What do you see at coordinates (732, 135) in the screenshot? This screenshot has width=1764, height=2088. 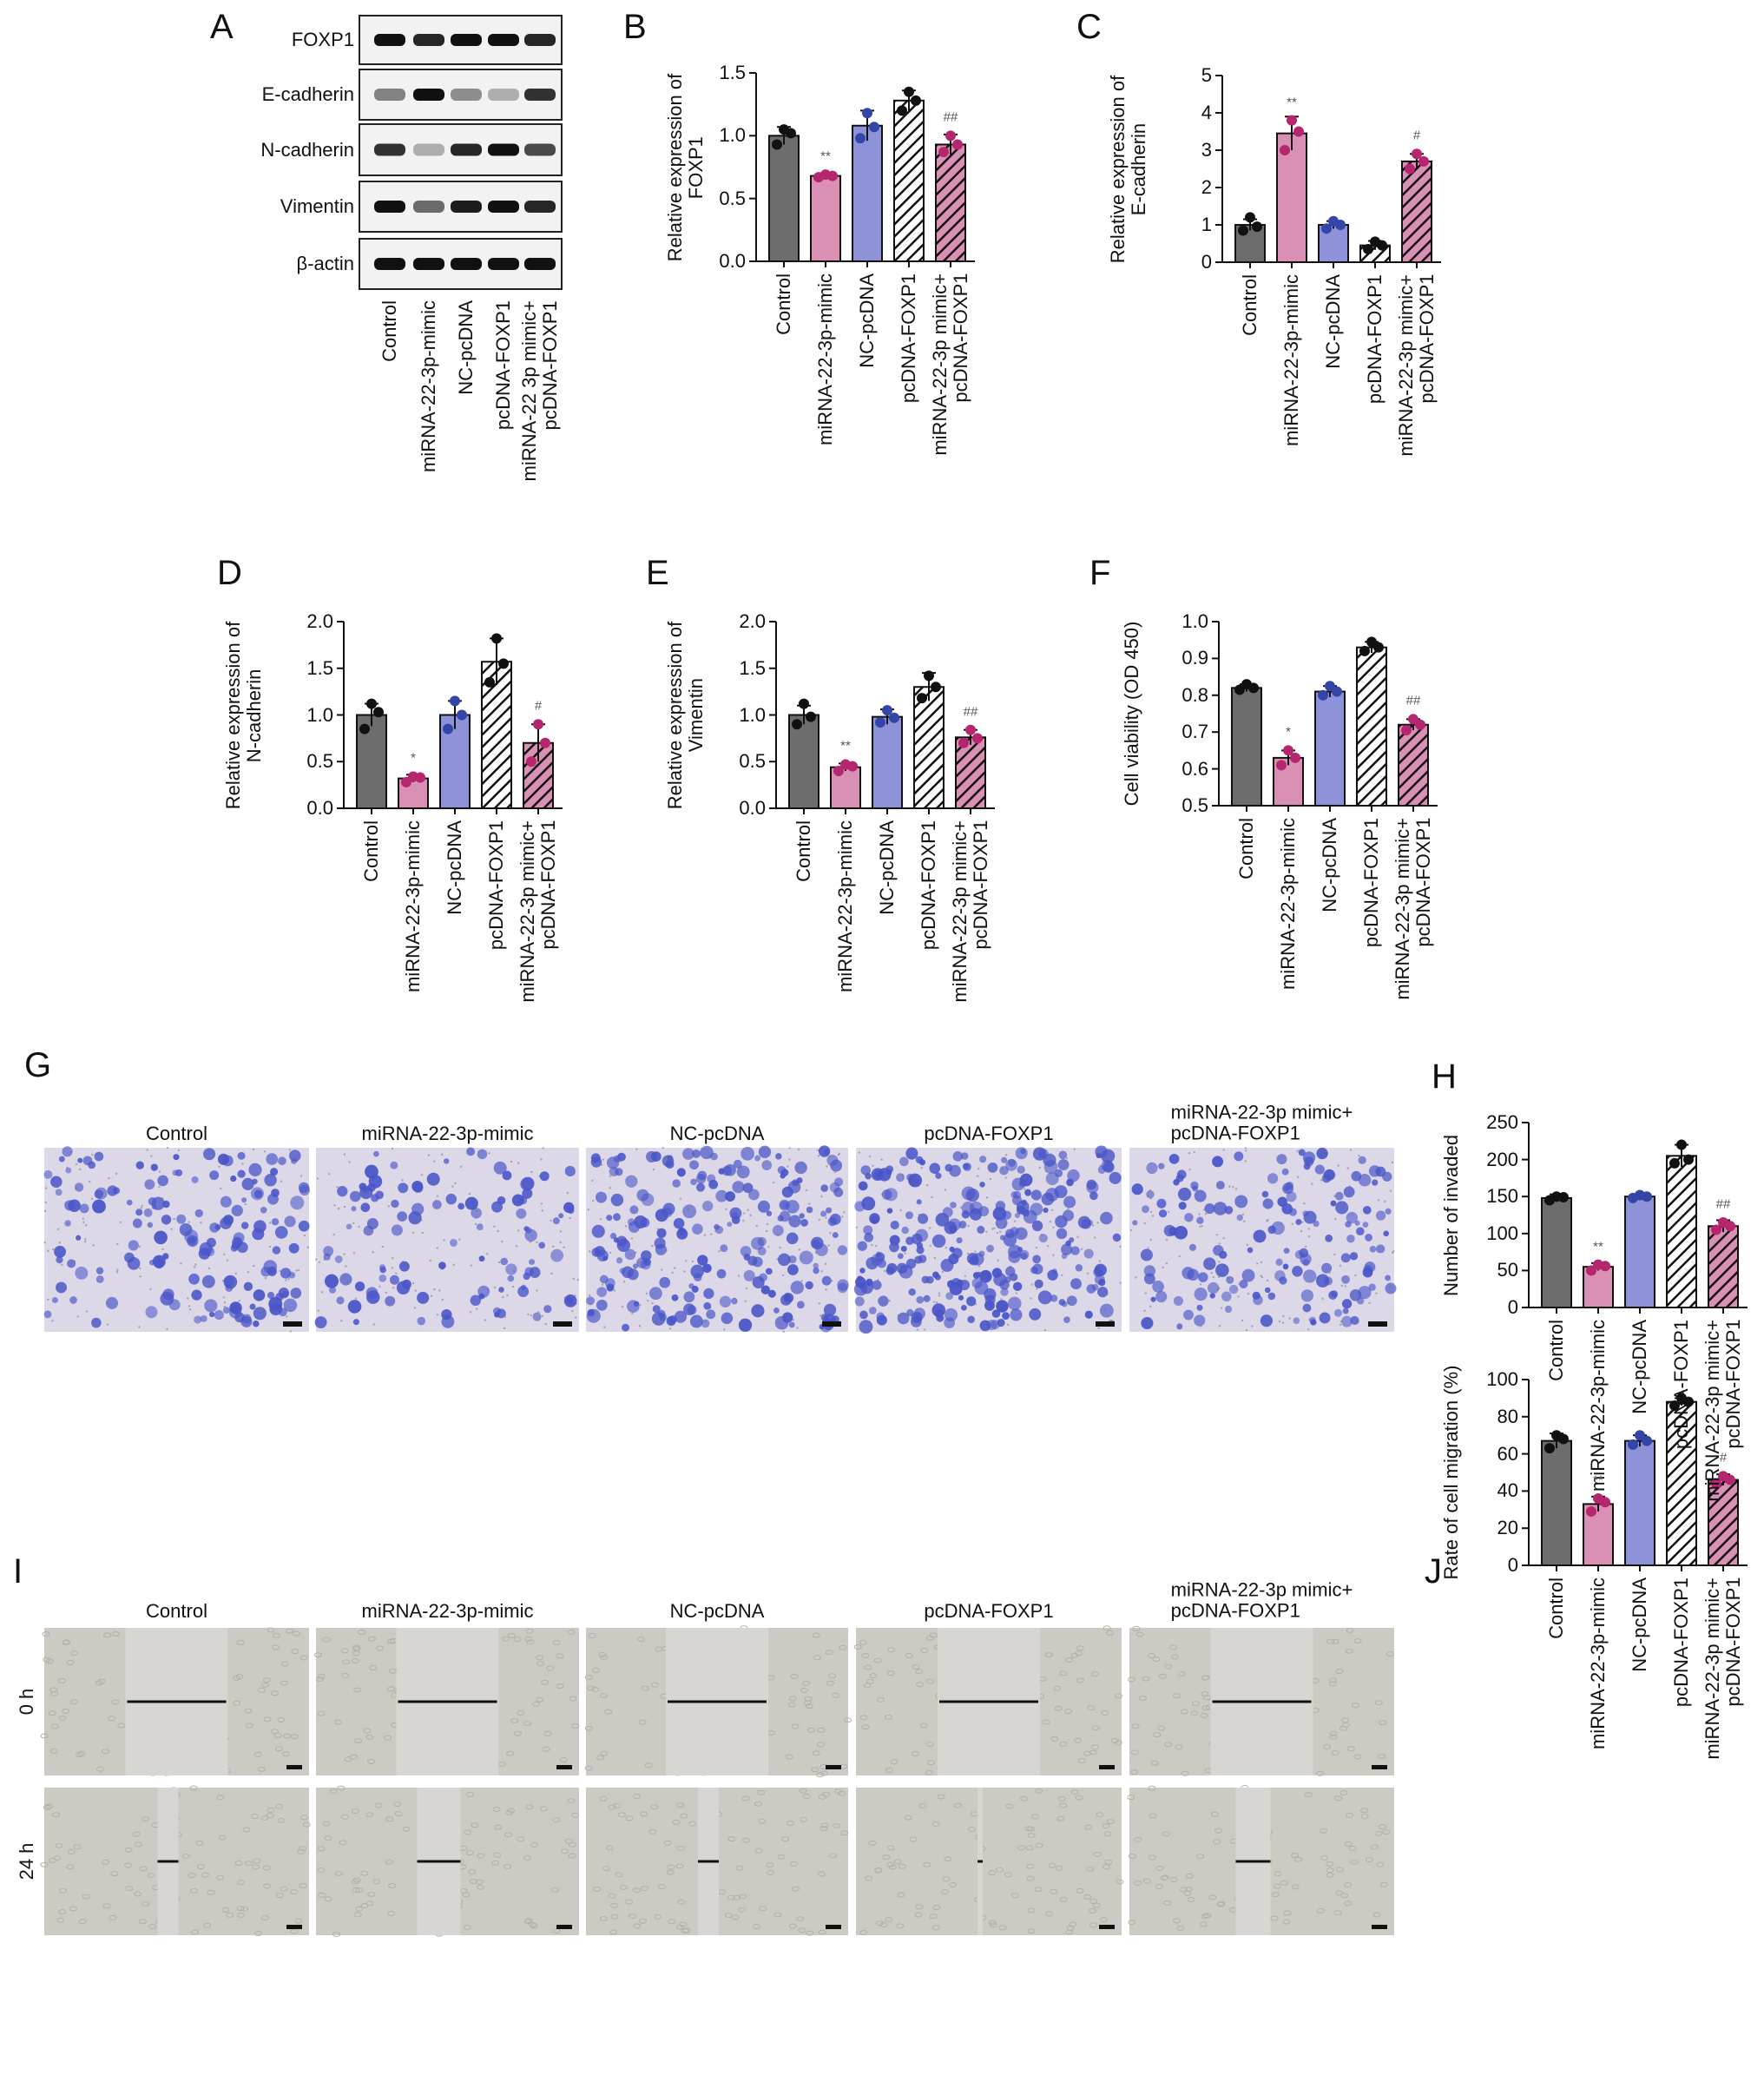 I see `y-tick-label: 1.0` at bounding box center [732, 135].